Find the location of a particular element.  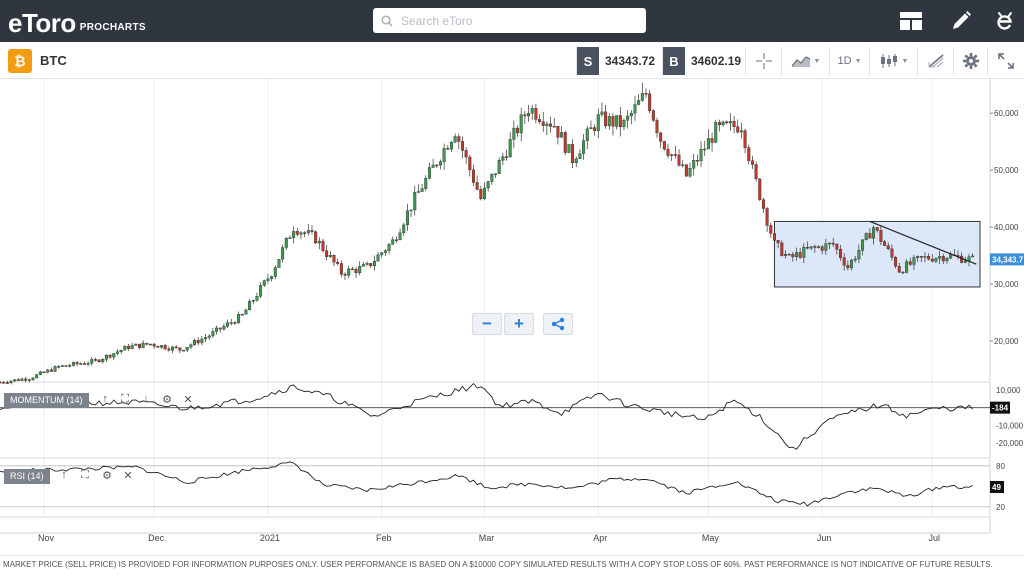

time-tick-label: Feb is located at coordinates (384, 538).